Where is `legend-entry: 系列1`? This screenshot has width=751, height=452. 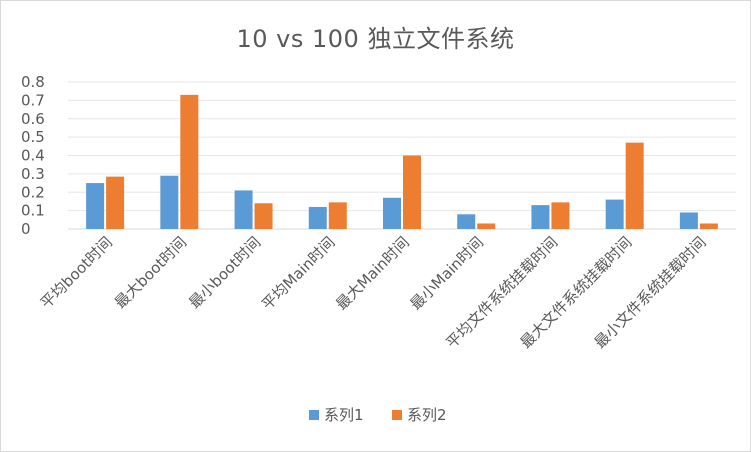
legend-entry: 系列1 is located at coordinates (344, 415).